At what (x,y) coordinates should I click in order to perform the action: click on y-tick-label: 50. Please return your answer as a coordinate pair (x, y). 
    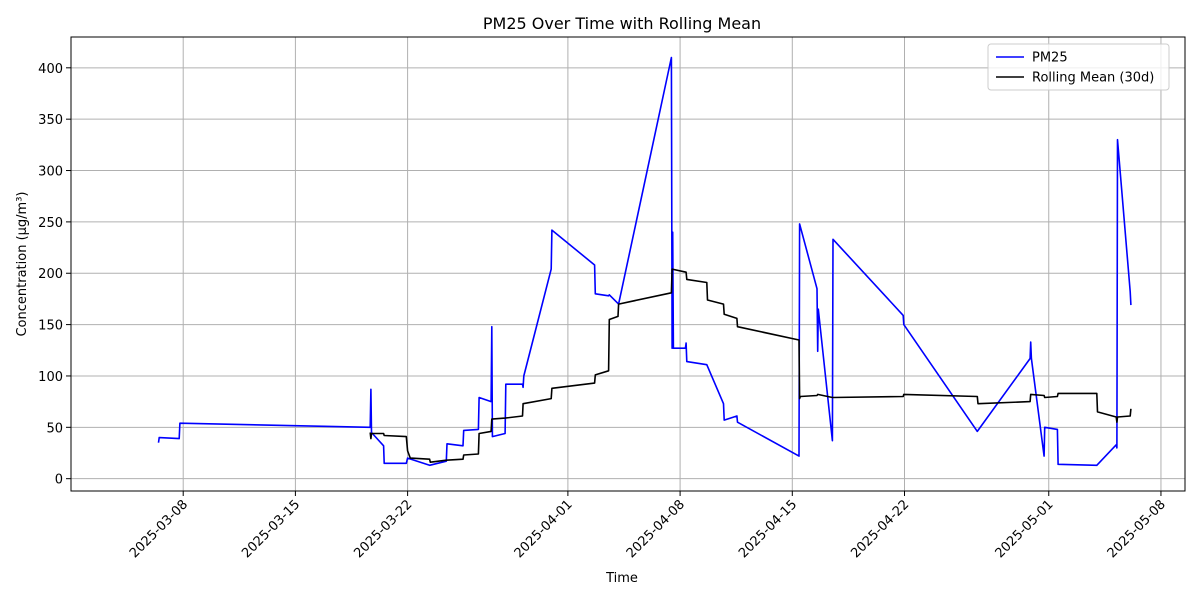
    Looking at the image, I should click on (54, 428).